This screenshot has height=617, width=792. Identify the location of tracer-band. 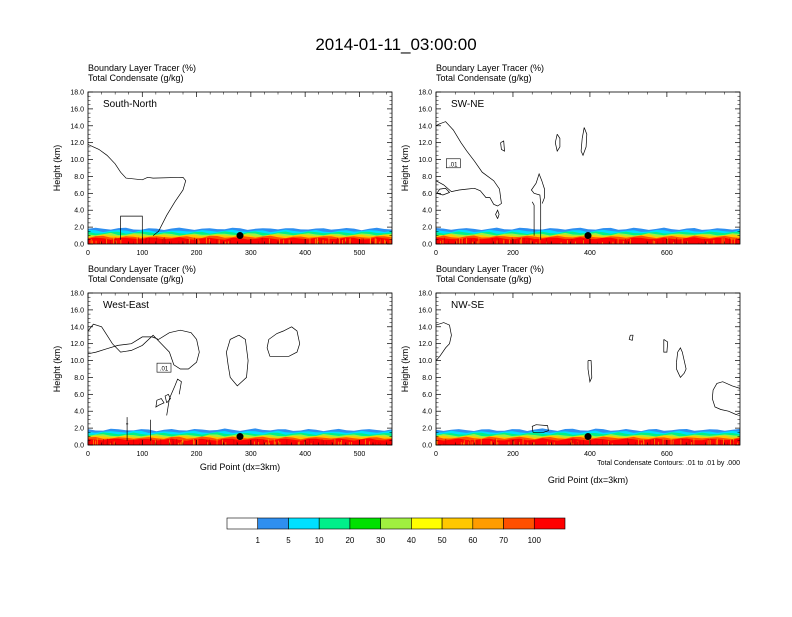
(588, 441).